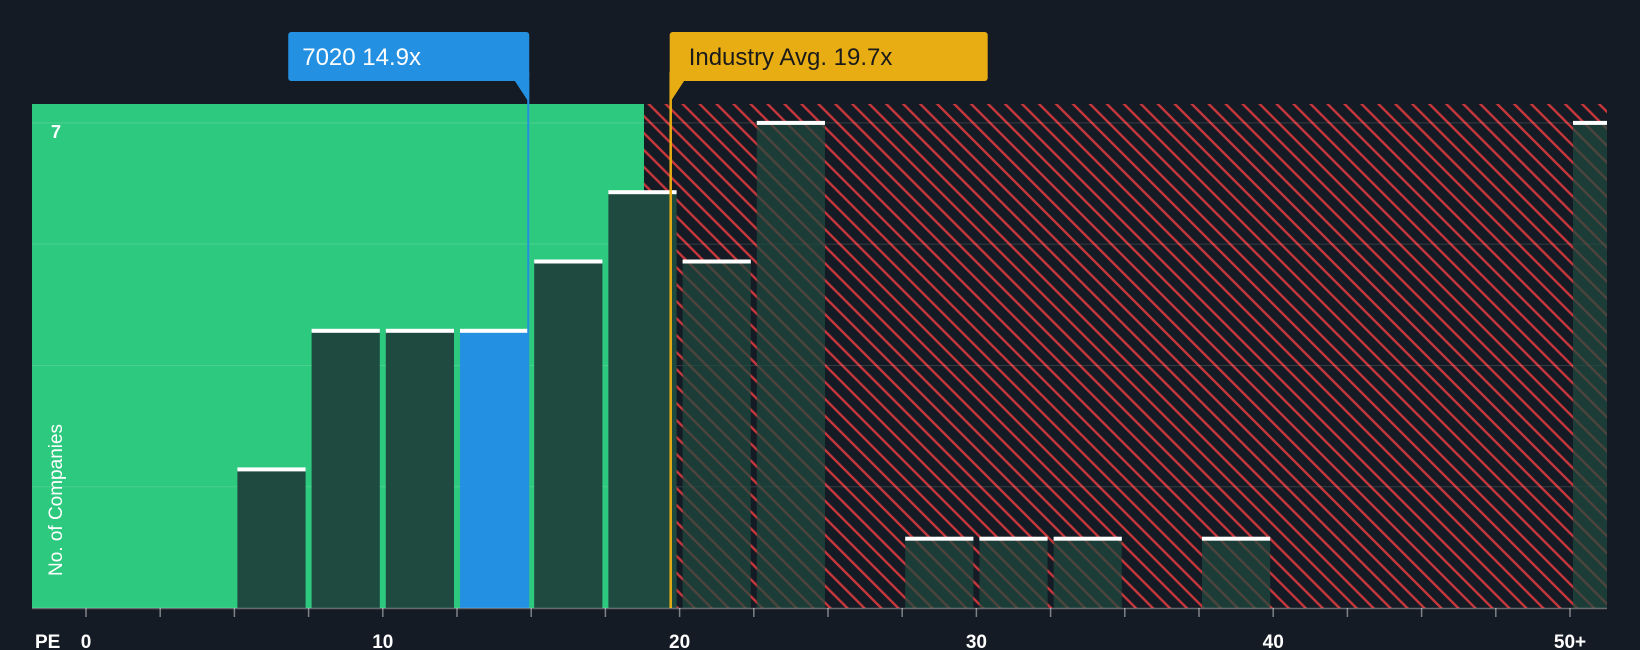  I want to click on y-tick-label: 7, so click(56, 132).